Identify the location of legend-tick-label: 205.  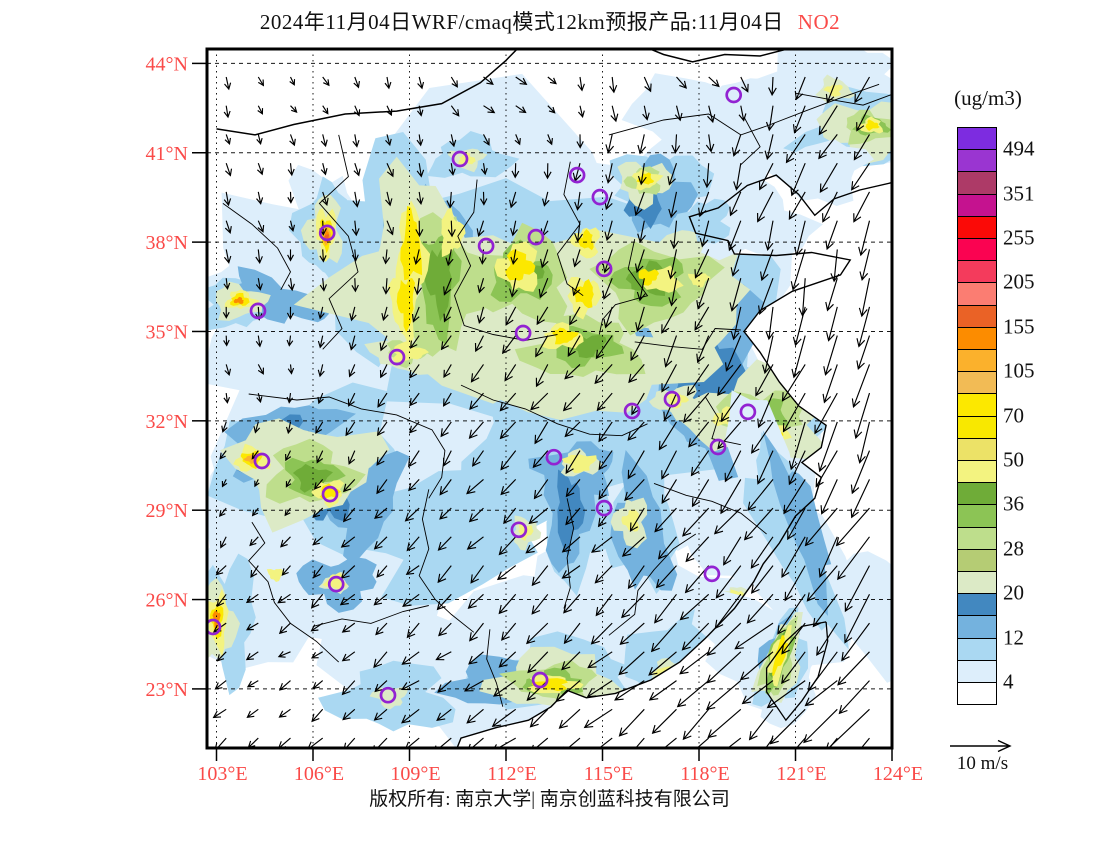
(1019, 281).